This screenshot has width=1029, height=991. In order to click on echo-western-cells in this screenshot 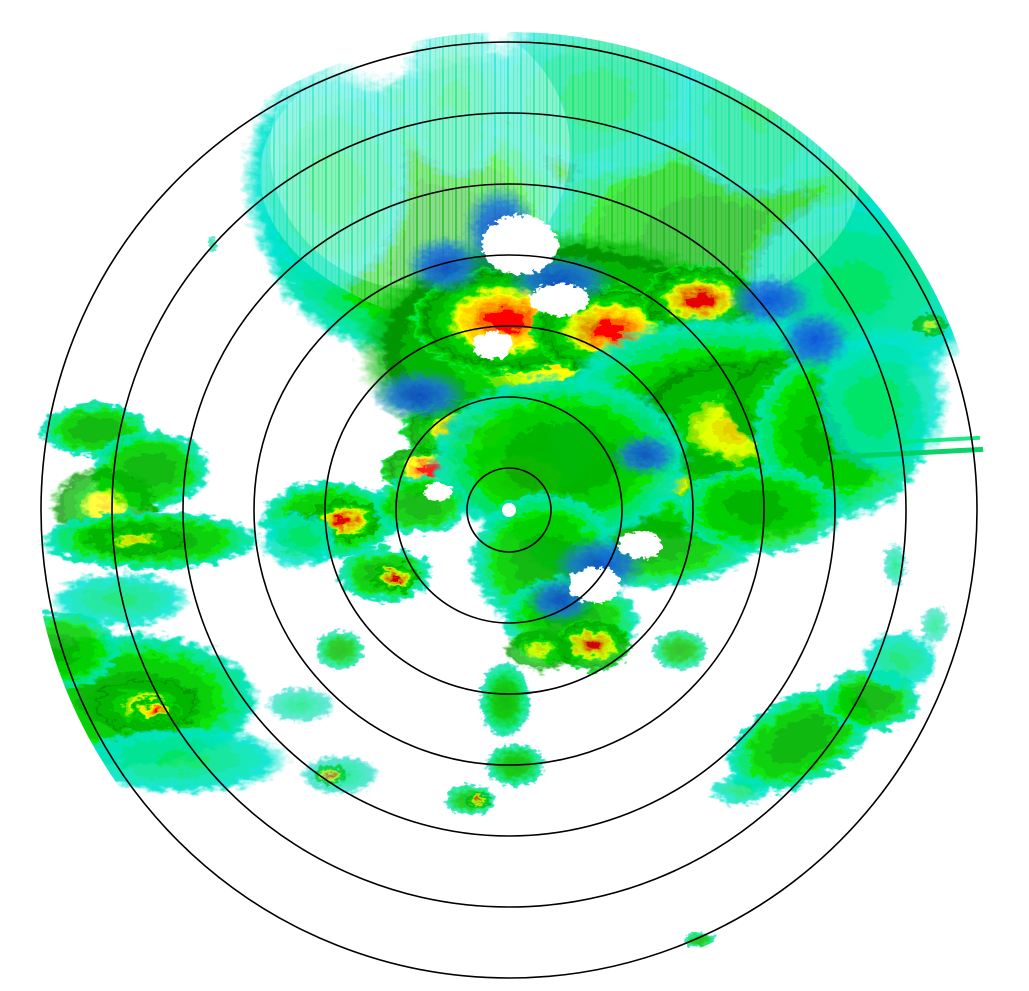, I will do `click(365, 539)`.